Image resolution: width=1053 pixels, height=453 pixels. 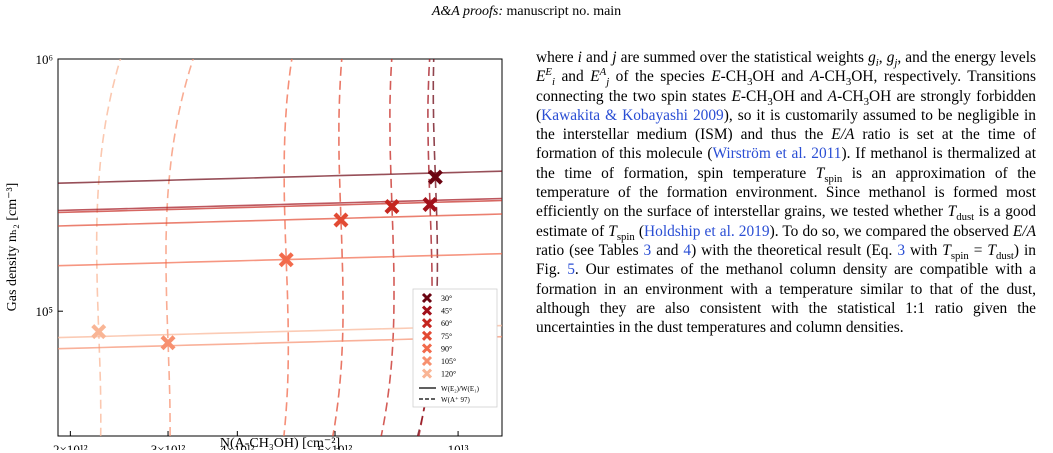 I want to click on legend-label: 45°, so click(x=446, y=311).